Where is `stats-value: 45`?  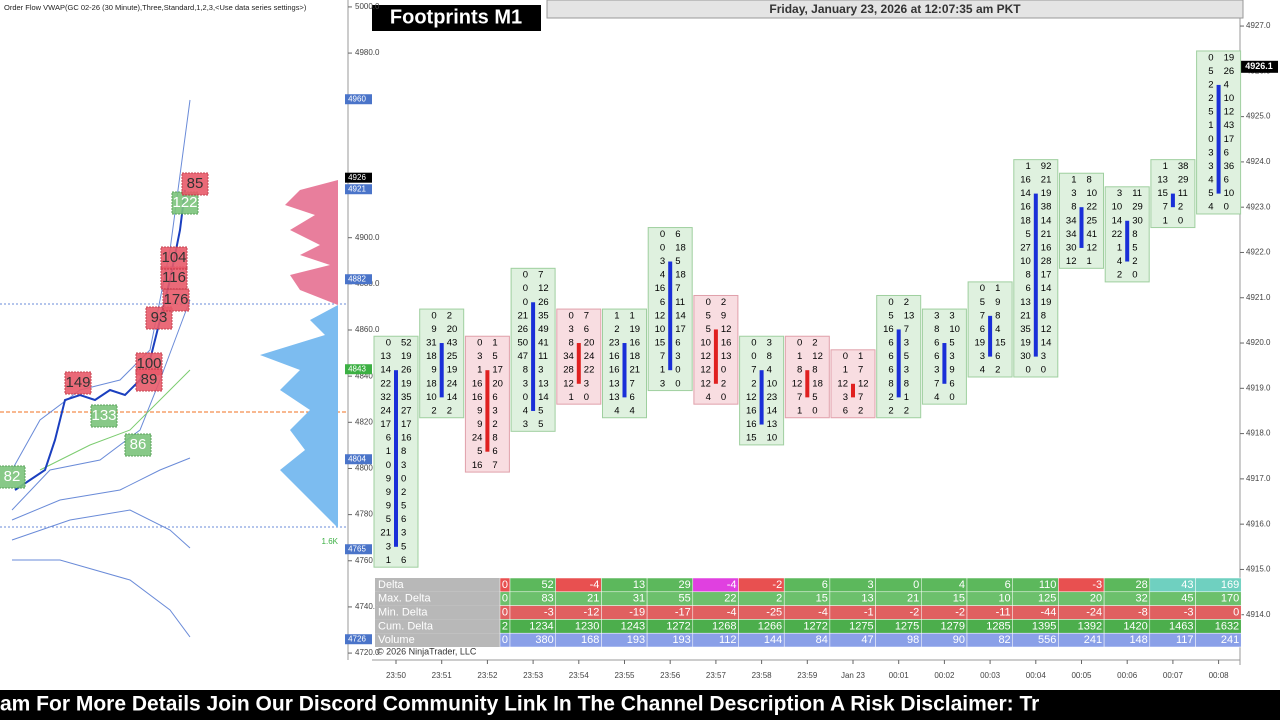 stats-value: 45 is located at coordinates (1187, 599).